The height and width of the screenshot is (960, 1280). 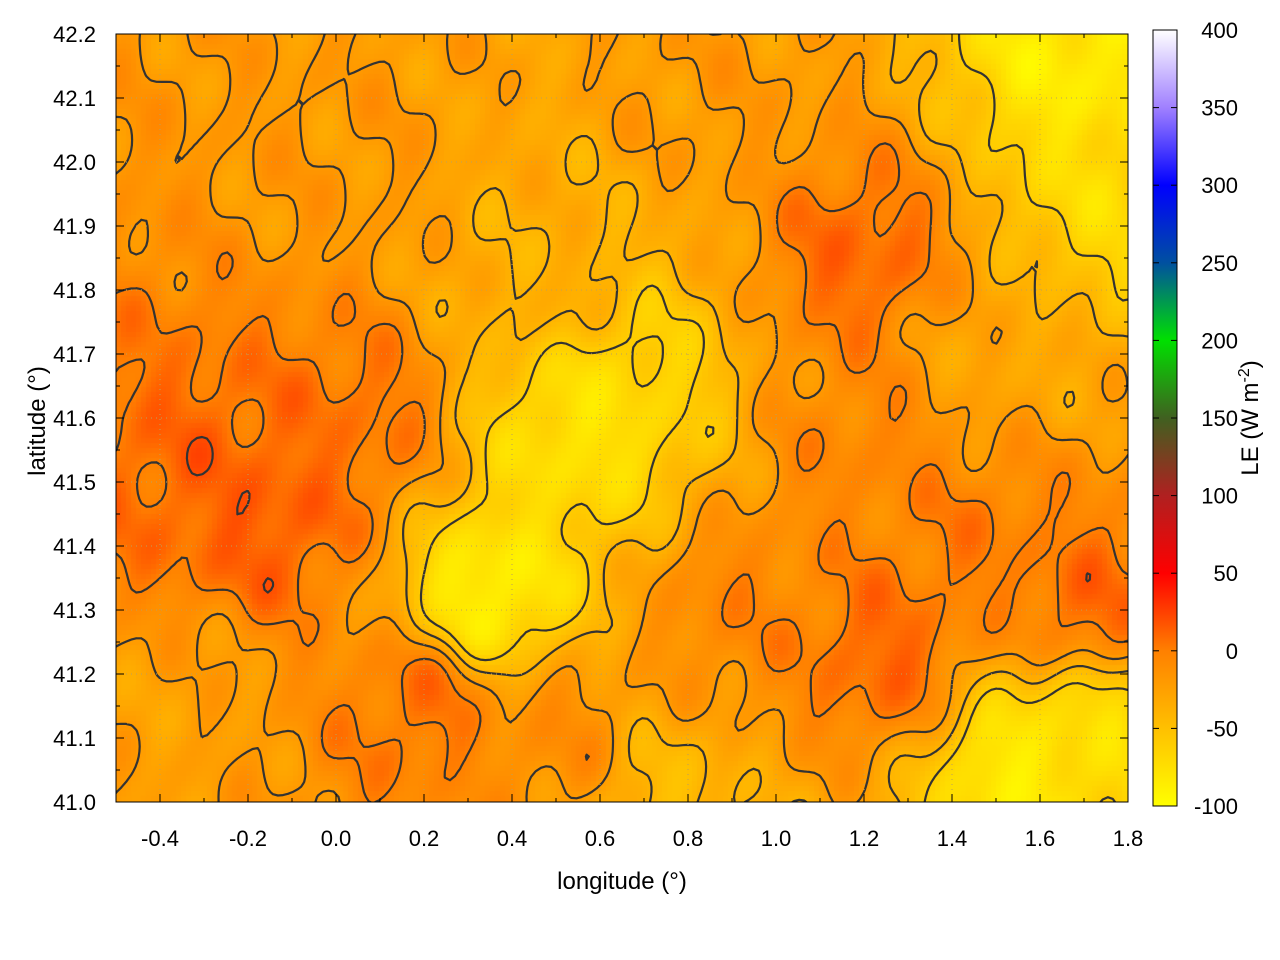 I want to click on x-tick-label: 0.6, so click(x=600, y=838).